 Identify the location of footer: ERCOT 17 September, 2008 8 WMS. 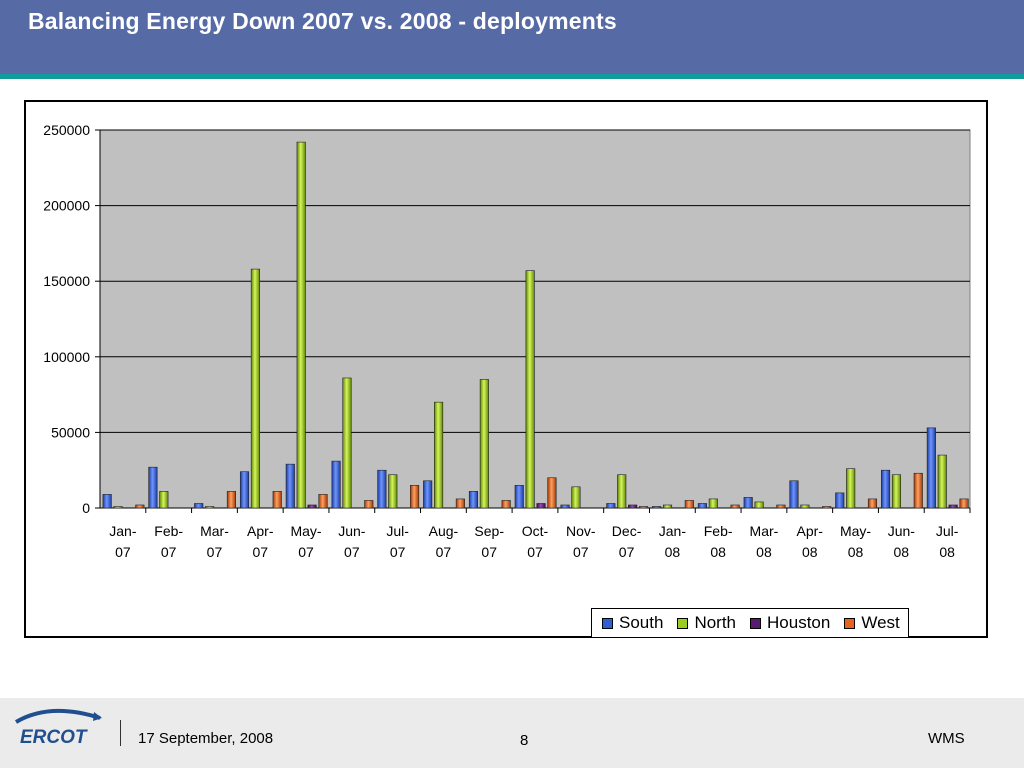
(512, 733).